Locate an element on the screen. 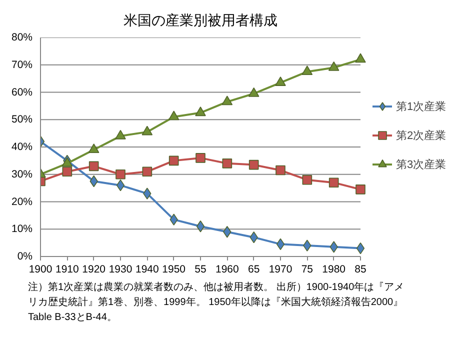  y-tick-label: 80% is located at coordinates (21, 38).